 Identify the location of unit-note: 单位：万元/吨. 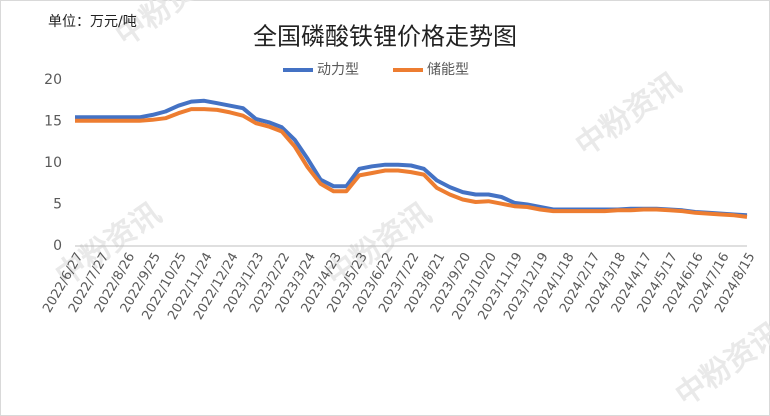
(92, 22).